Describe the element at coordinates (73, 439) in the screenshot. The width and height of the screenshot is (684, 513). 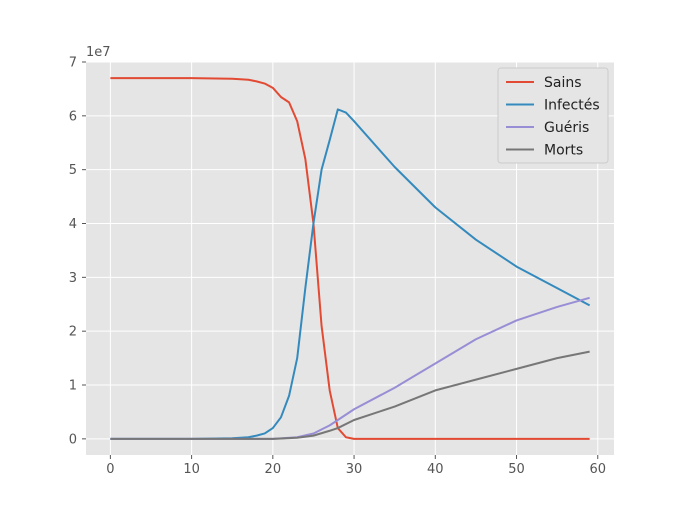
I see `y-tick-label: 0` at that location.